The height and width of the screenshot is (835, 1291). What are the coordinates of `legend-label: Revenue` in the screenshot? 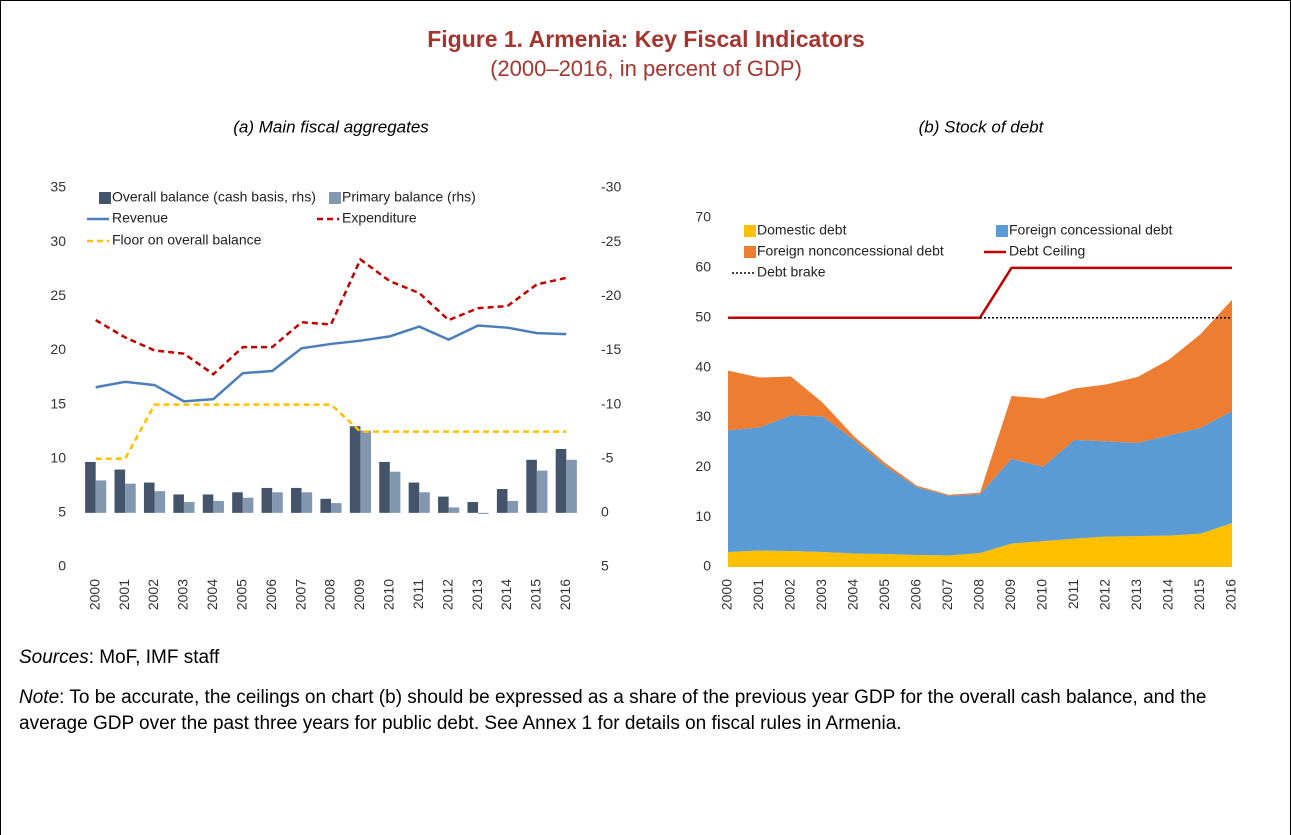 It's located at (140, 218).